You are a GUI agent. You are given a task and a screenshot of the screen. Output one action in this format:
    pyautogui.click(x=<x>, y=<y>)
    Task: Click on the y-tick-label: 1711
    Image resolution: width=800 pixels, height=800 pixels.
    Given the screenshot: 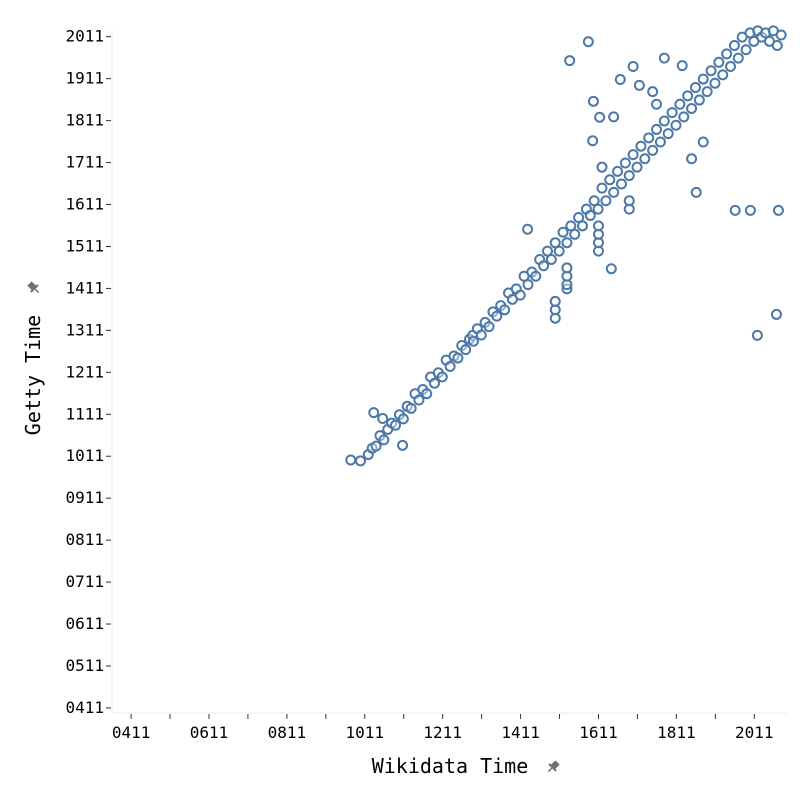 What is the action you would take?
    pyautogui.click(x=84, y=162)
    